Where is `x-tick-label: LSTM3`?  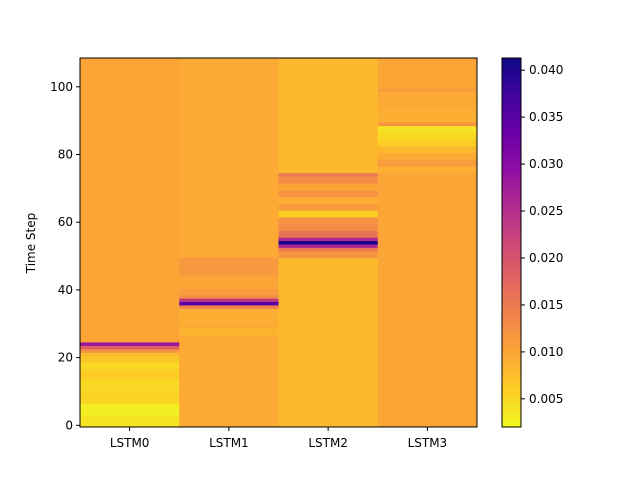 x-tick-label: LSTM3 is located at coordinates (428, 443).